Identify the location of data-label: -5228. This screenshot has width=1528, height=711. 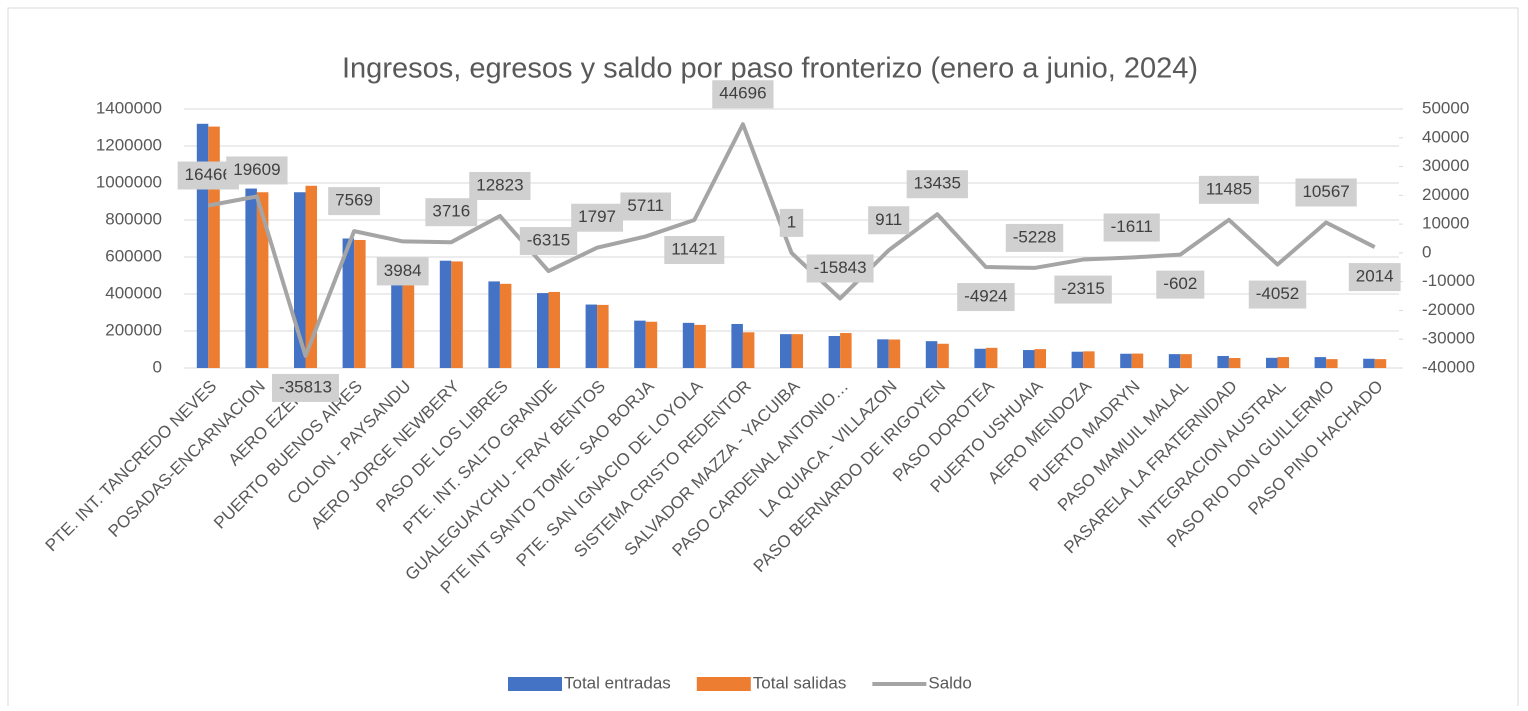
(1034, 237).